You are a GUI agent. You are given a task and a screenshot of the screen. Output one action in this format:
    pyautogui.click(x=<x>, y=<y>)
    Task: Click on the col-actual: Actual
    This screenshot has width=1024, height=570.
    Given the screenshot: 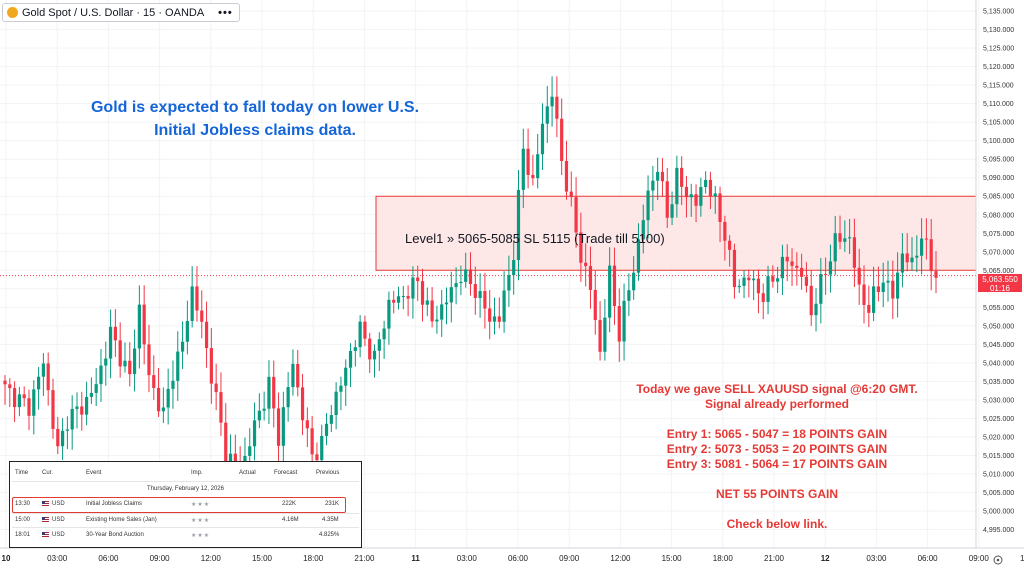 What is the action you would take?
    pyautogui.click(x=247, y=473)
    